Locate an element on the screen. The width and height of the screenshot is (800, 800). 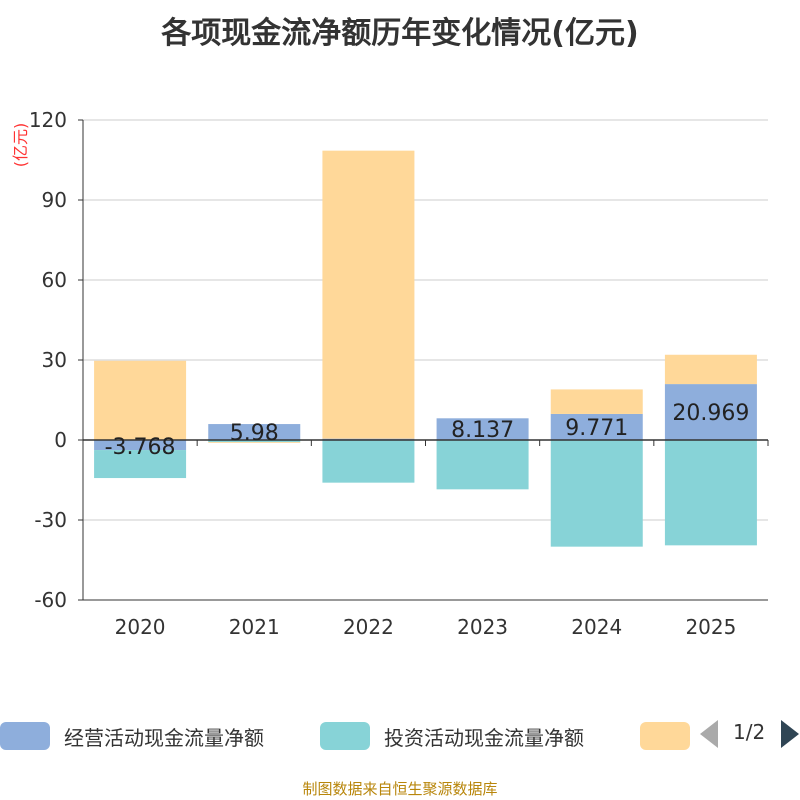
y-tick-label: 0 is located at coordinates (60, 440).